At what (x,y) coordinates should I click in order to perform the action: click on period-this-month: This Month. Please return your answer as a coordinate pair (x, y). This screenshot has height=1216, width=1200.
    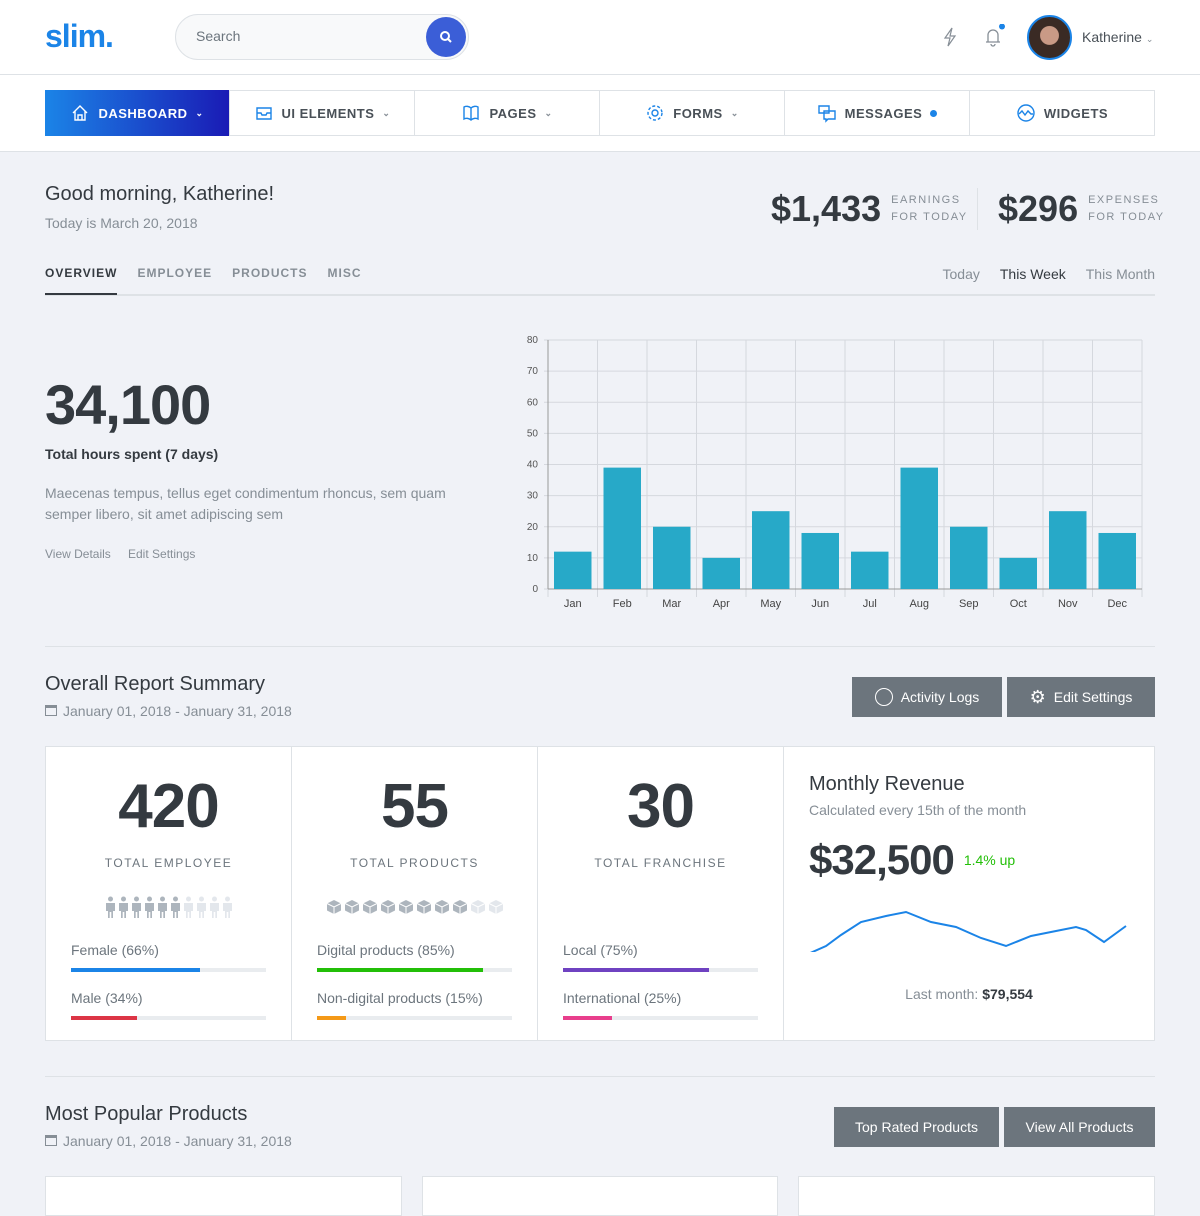
    Looking at the image, I should click on (1120, 274).